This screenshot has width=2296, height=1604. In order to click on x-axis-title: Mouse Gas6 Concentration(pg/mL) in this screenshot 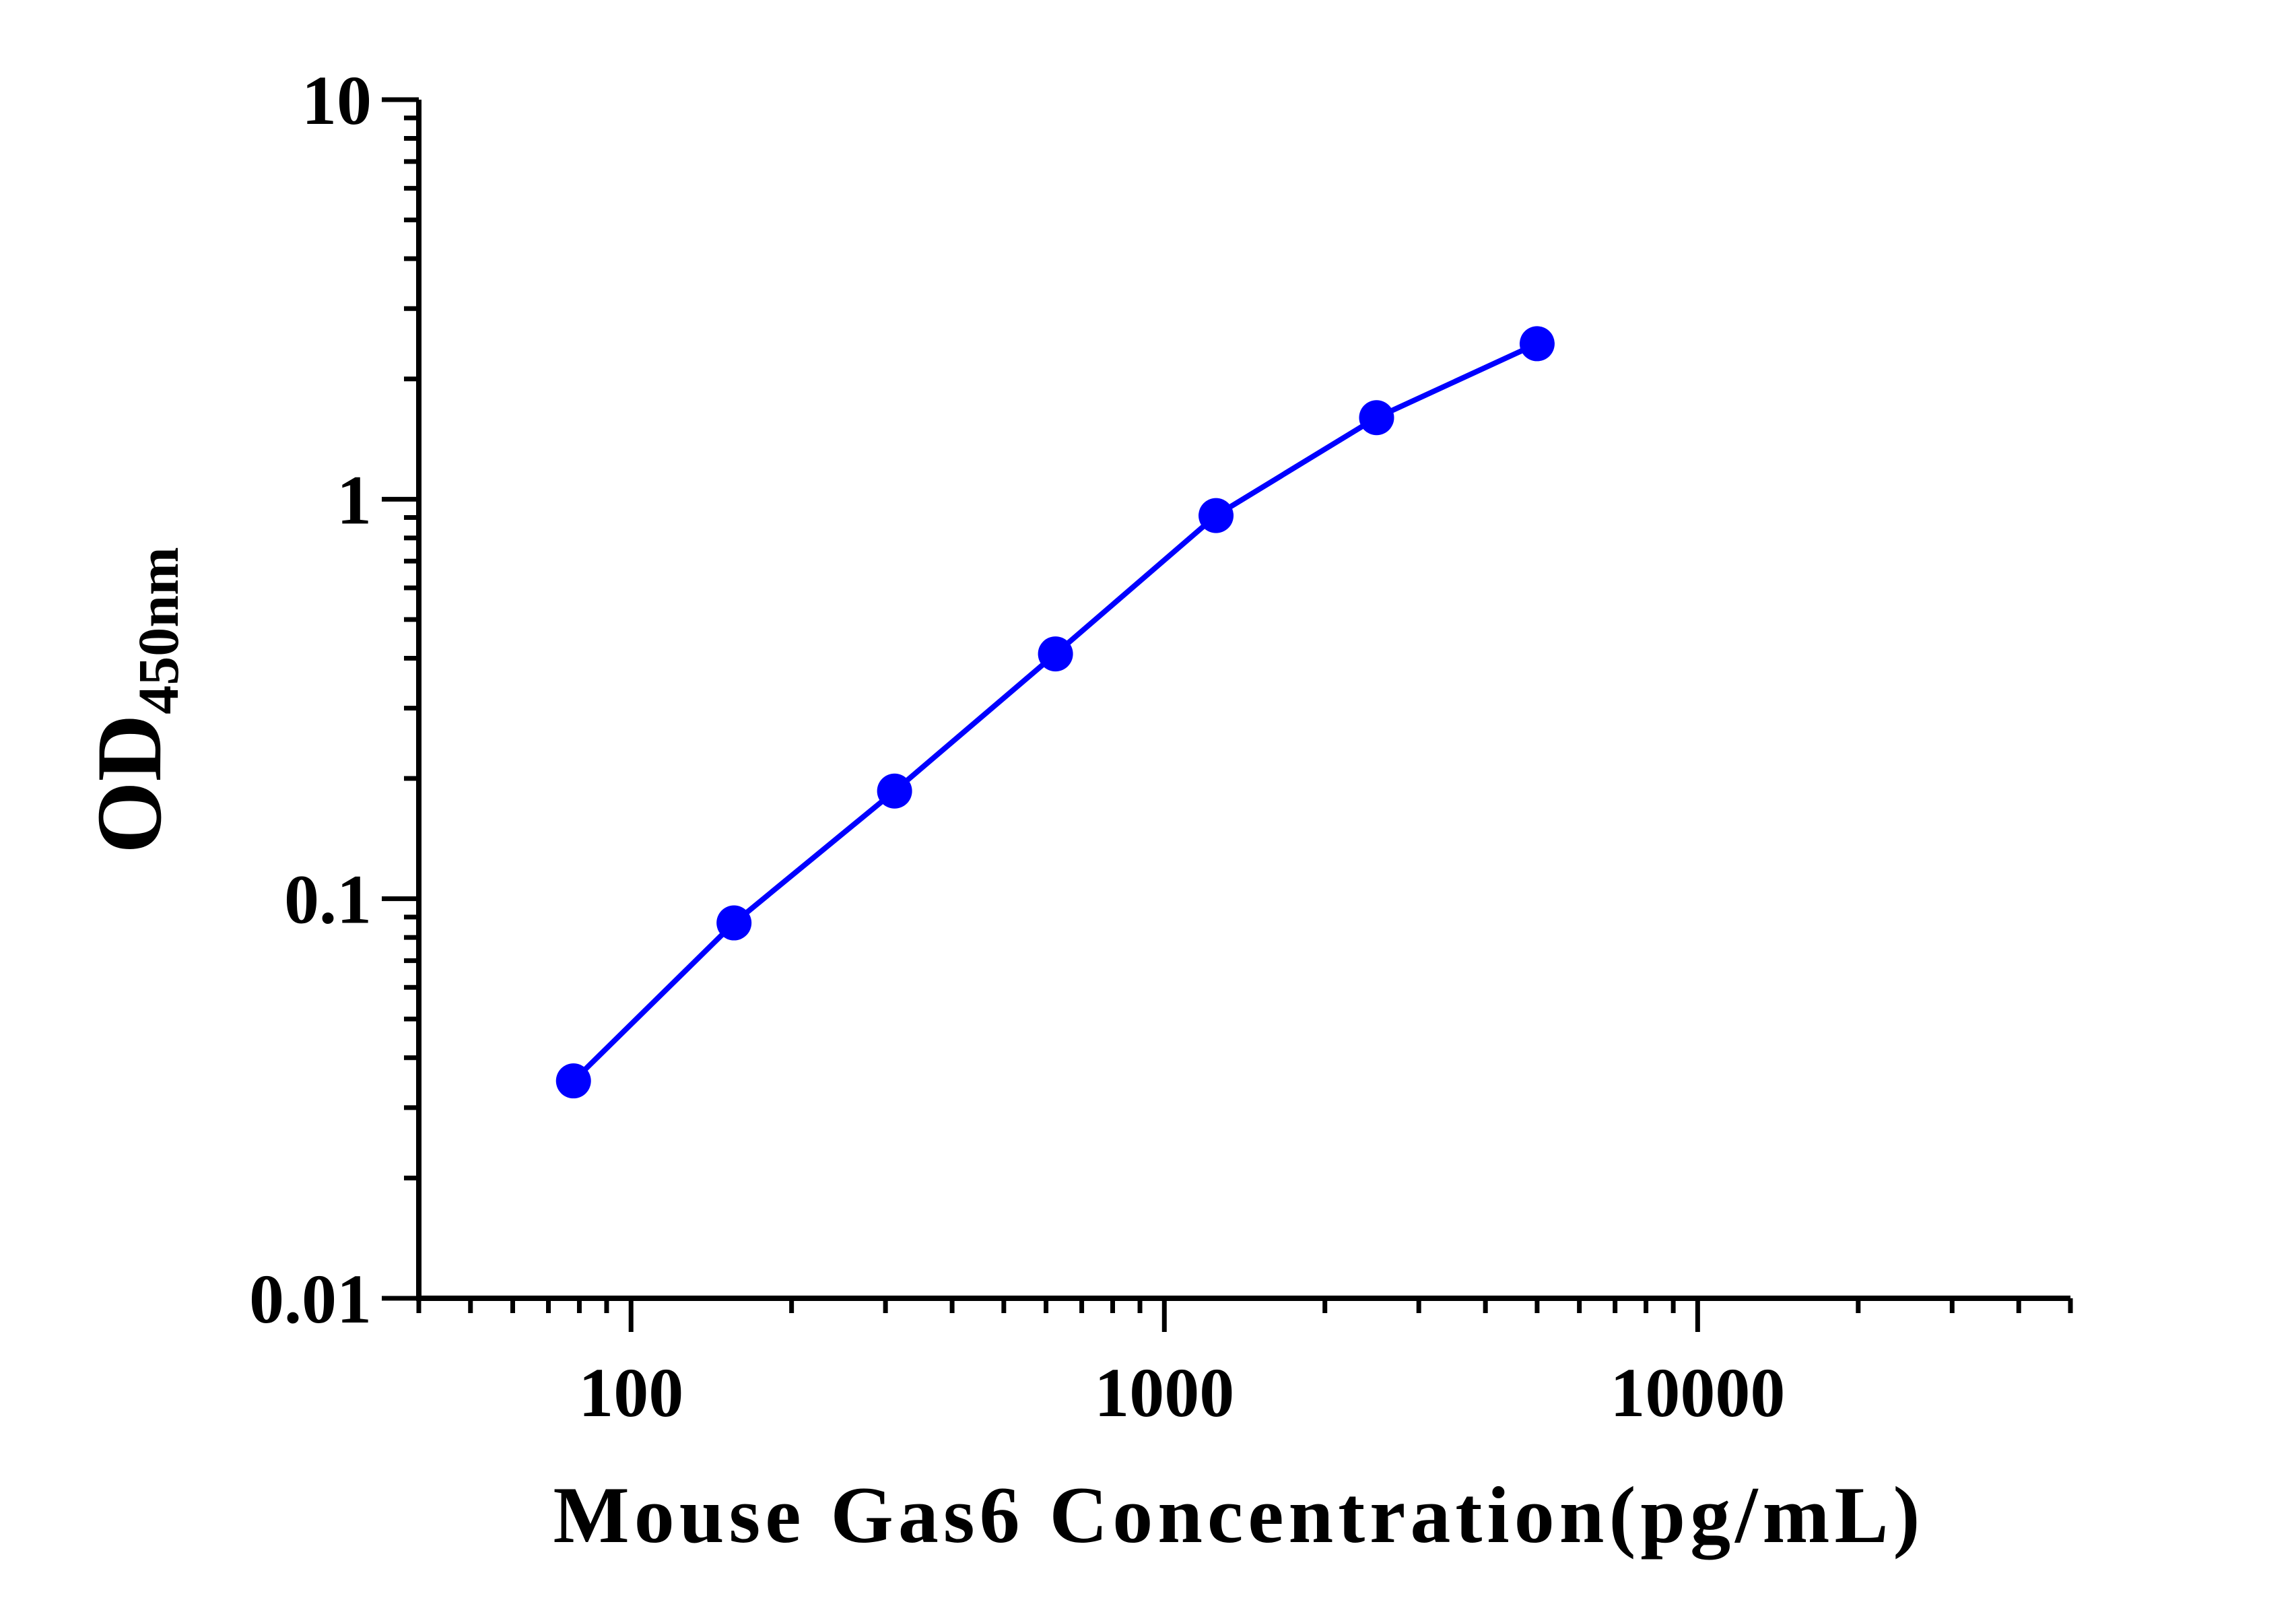, I will do `click(1239, 1515)`.